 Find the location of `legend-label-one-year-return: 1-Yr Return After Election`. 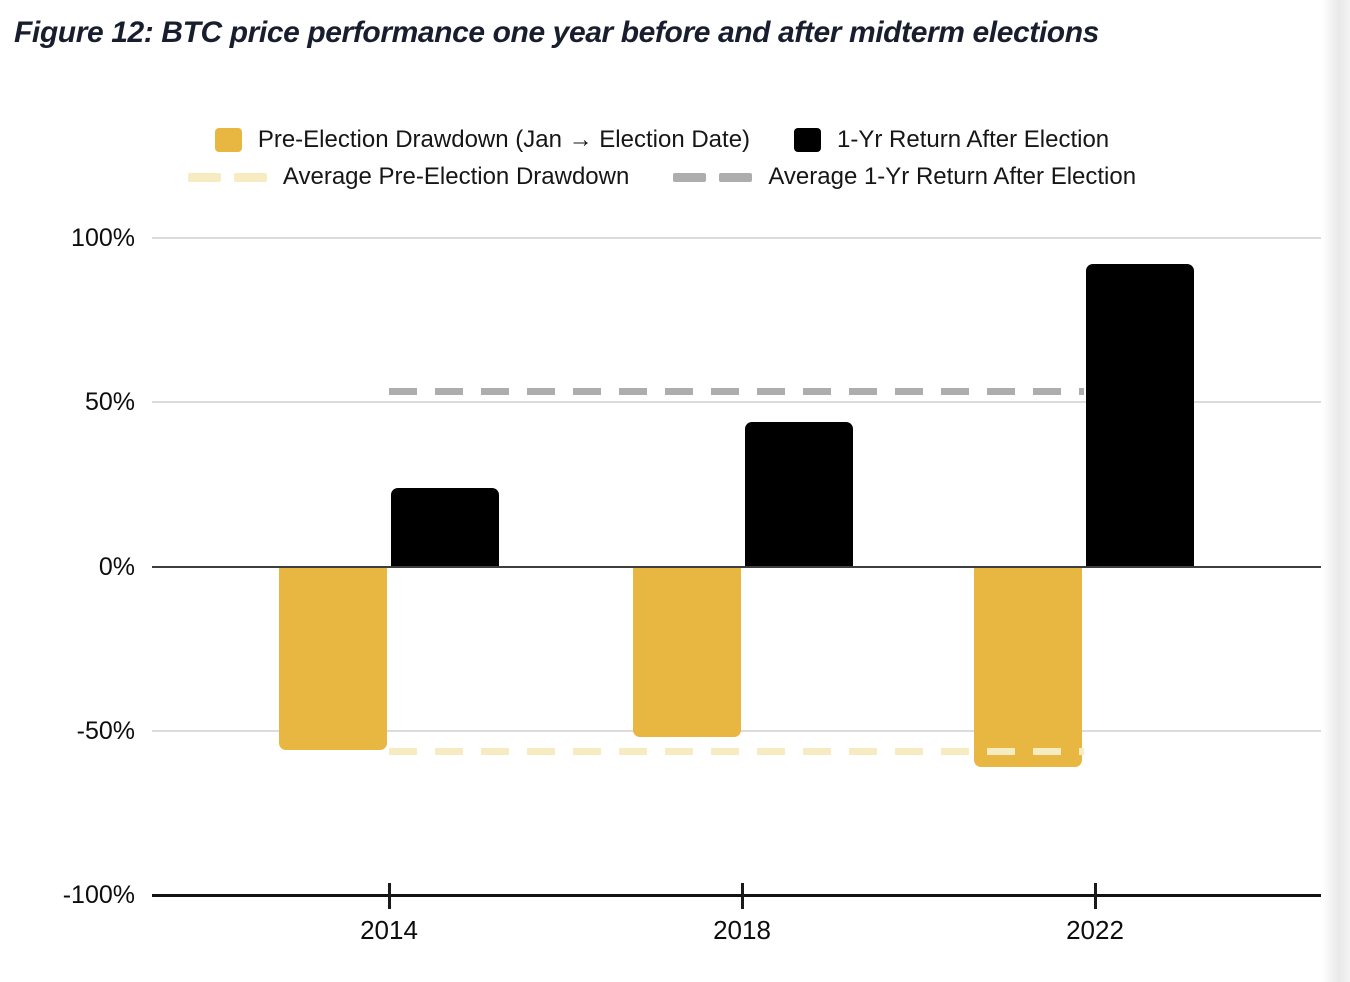

legend-label-one-year-return: 1-Yr Return After Election is located at coordinates (973, 139).